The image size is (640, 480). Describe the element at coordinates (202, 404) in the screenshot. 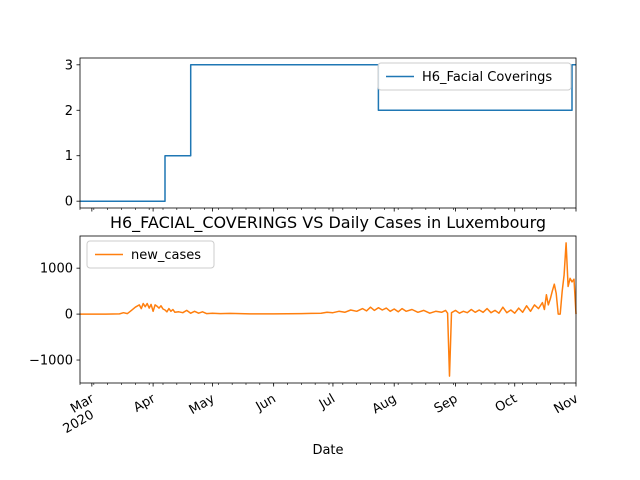

I see `x-tick-label: May` at that location.